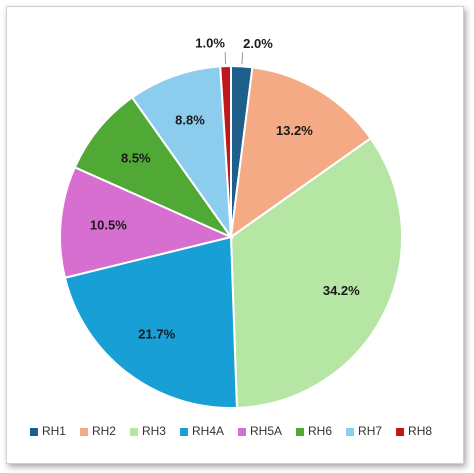 The height and width of the screenshot is (473, 474). Describe the element at coordinates (108, 224) in the screenshot. I see `data-label: 10.5%` at that location.